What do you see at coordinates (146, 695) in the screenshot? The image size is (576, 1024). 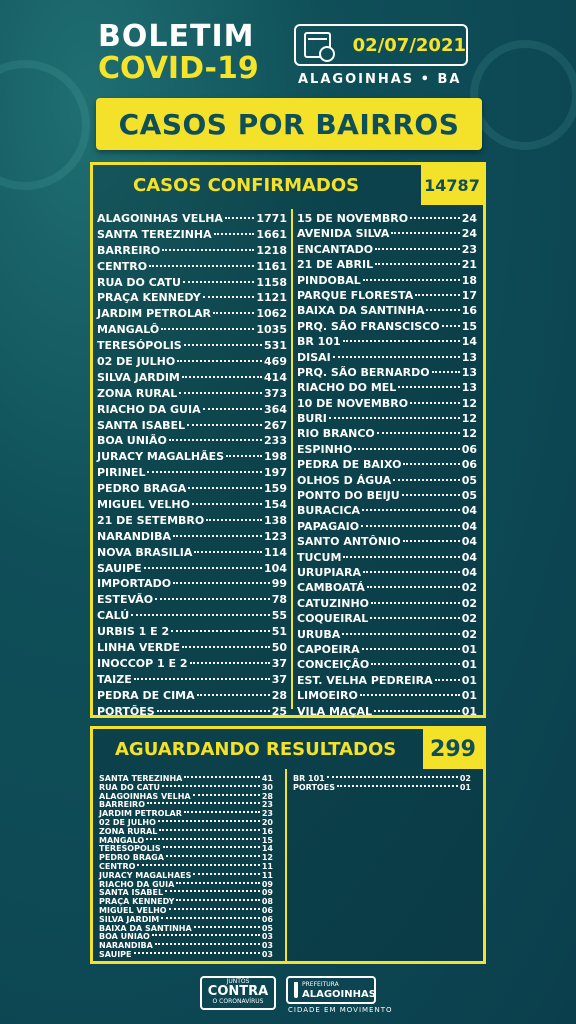 I see `neighborhood-name: PEDRA DE CIMA` at bounding box center [146, 695].